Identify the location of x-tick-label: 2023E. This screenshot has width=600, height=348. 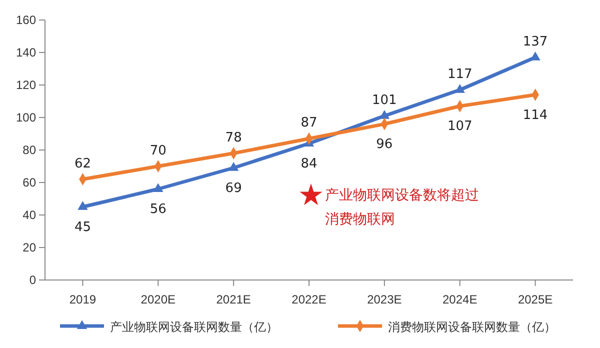
(384, 299).